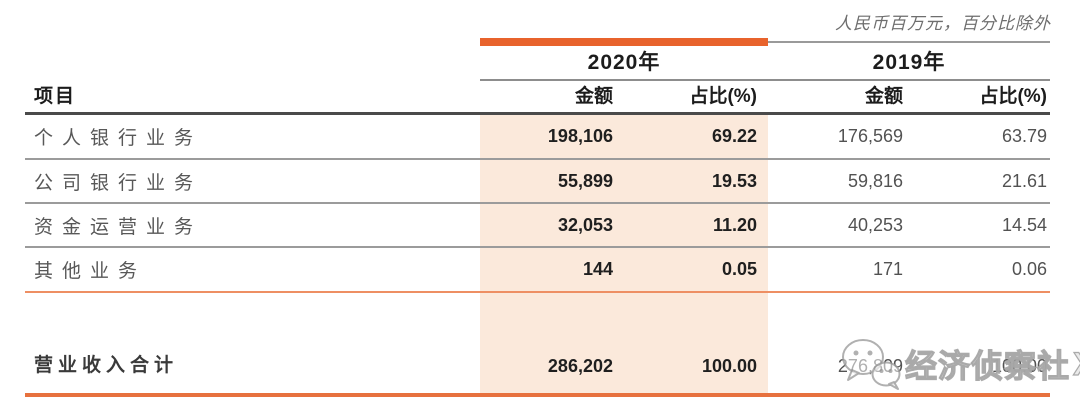  I want to click on total-pct-2019: 100.00, so click(1019, 366).